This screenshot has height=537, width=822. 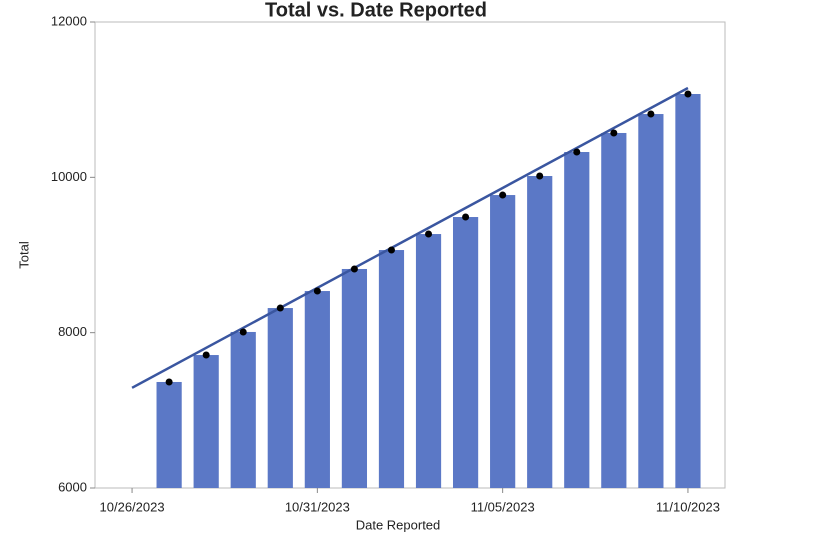 What do you see at coordinates (69, 176) in the screenshot?
I see `y-tick-label: 10000` at bounding box center [69, 176].